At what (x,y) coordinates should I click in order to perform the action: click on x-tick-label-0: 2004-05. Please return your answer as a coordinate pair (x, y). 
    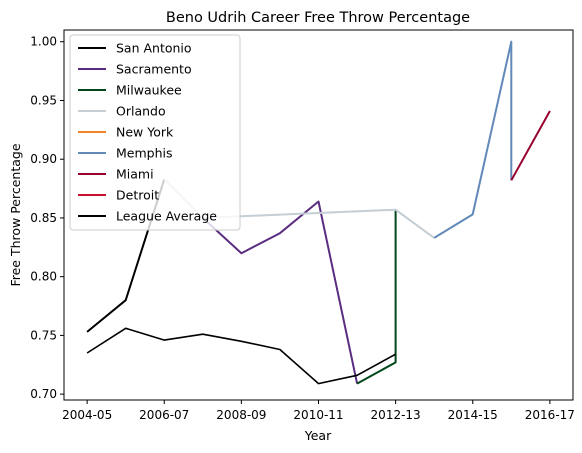
    Looking at the image, I should click on (87, 415).